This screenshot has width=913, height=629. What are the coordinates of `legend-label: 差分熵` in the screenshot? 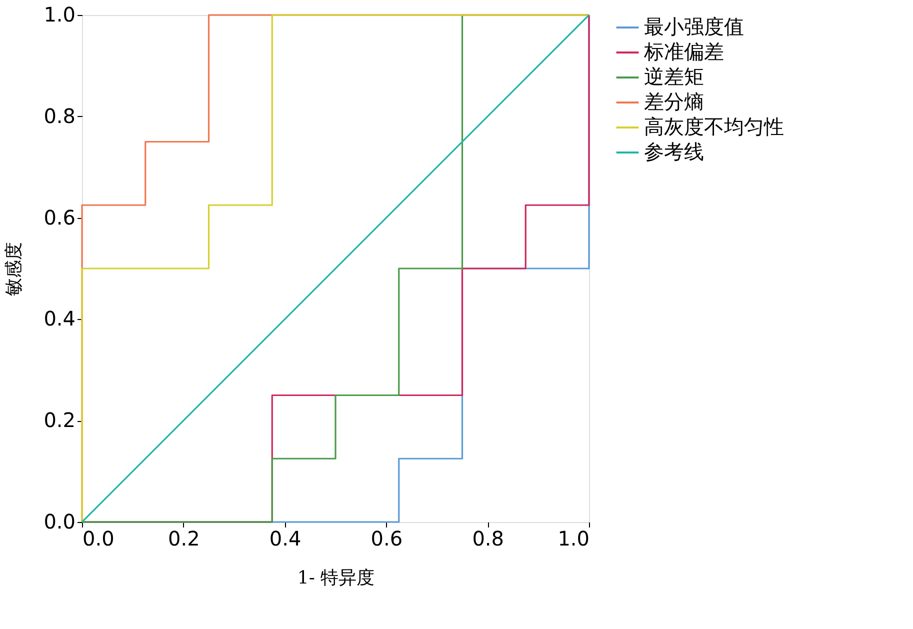 It's located at (674, 102).